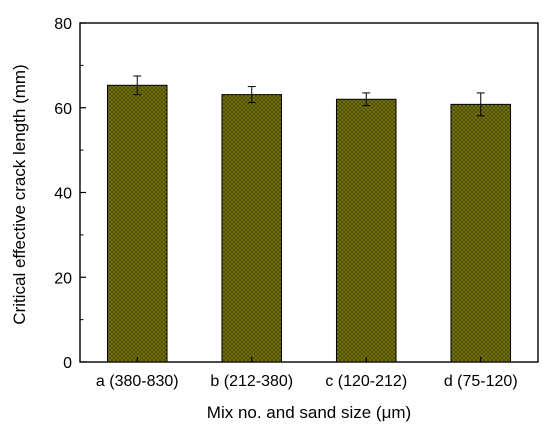 This screenshot has height=437, width=550. What do you see at coordinates (481, 381) in the screenshot?
I see `x-tick-label: d (75-120)` at bounding box center [481, 381].